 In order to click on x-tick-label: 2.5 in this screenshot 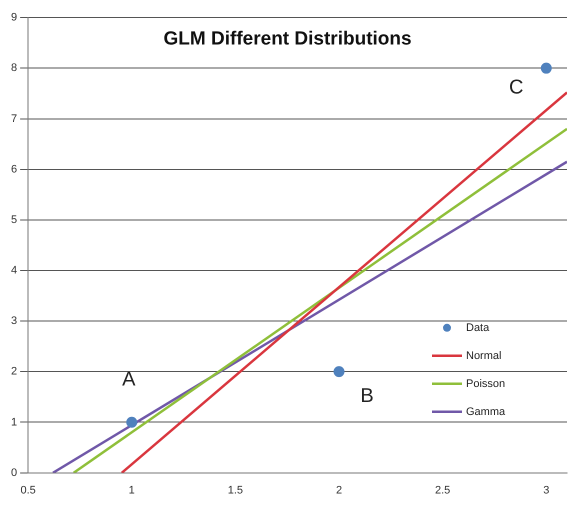, I will do `click(442, 490)`.